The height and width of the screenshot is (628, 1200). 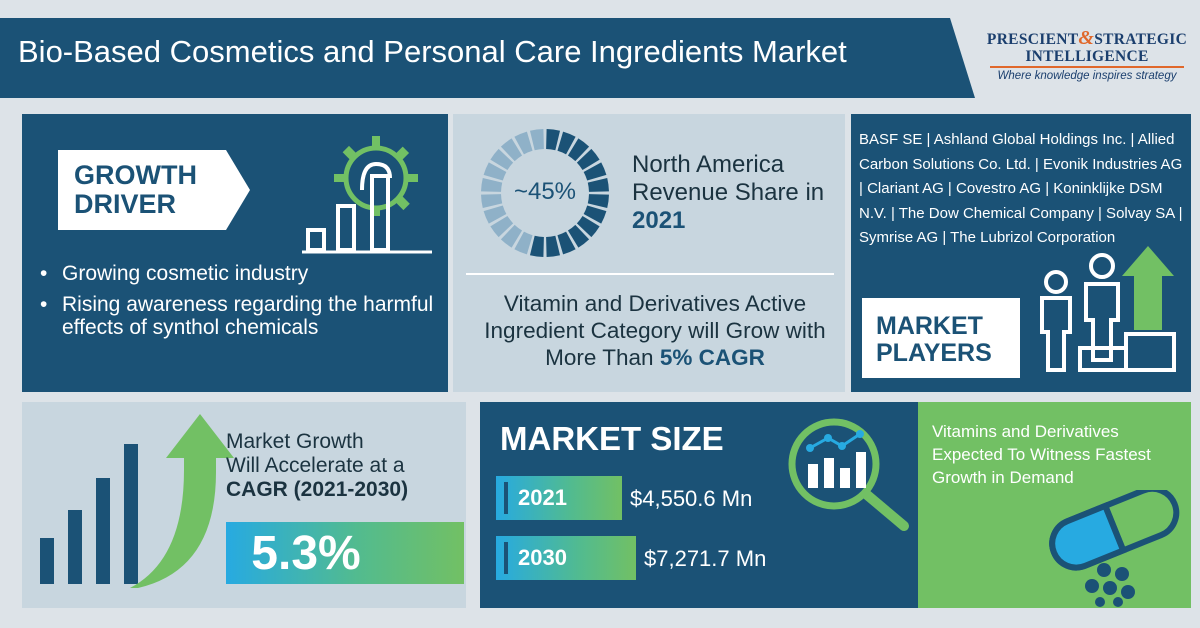 What do you see at coordinates (1032, 39) in the screenshot?
I see `logo-word-prescient: PRESCIENT` at bounding box center [1032, 39].